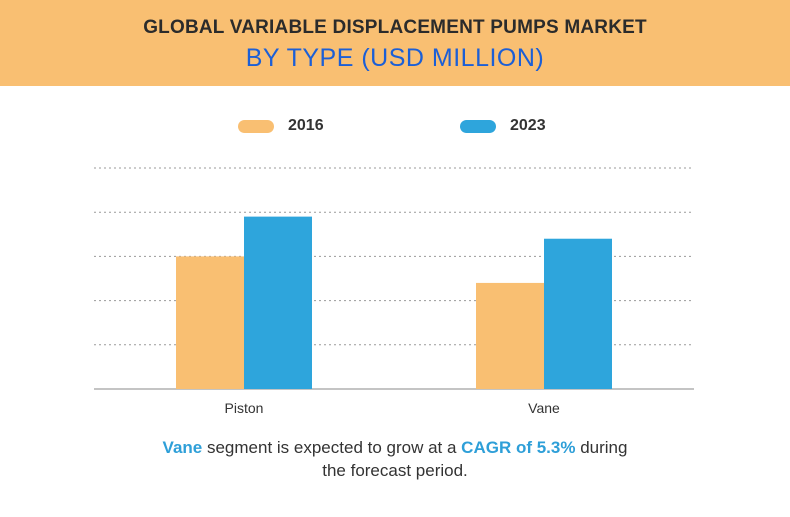 This screenshot has height=517, width=790. I want to click on legend-swatch-2023, so click(478, 126).